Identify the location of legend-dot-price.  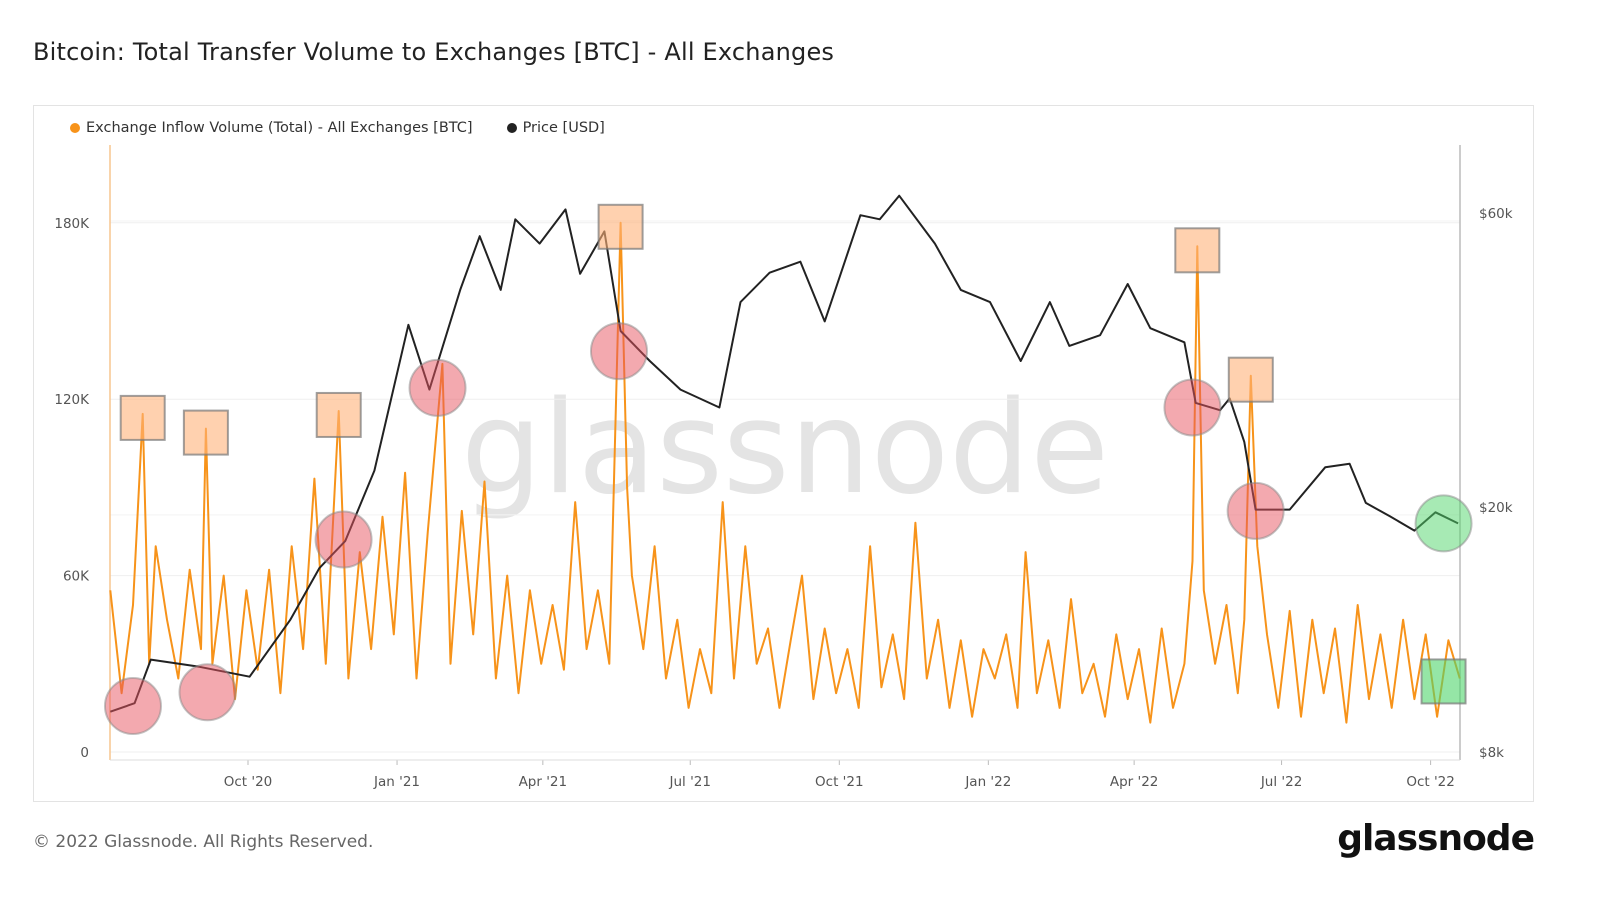
(511, 128).